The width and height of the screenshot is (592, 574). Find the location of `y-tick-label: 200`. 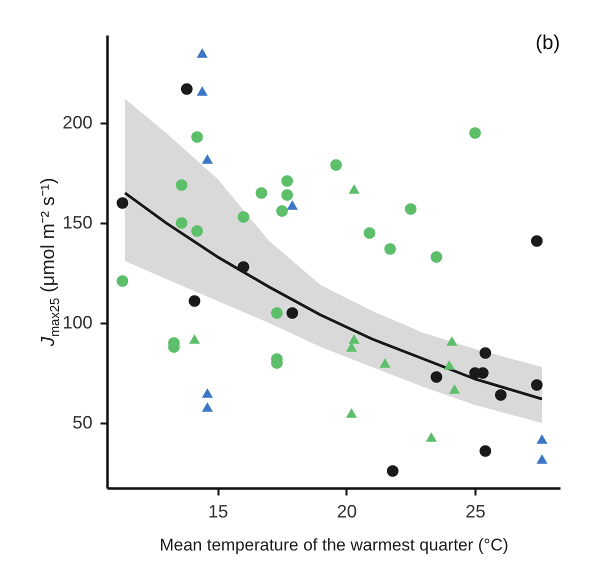

y-tick-label: 200 is located at coordinates (77, 122).